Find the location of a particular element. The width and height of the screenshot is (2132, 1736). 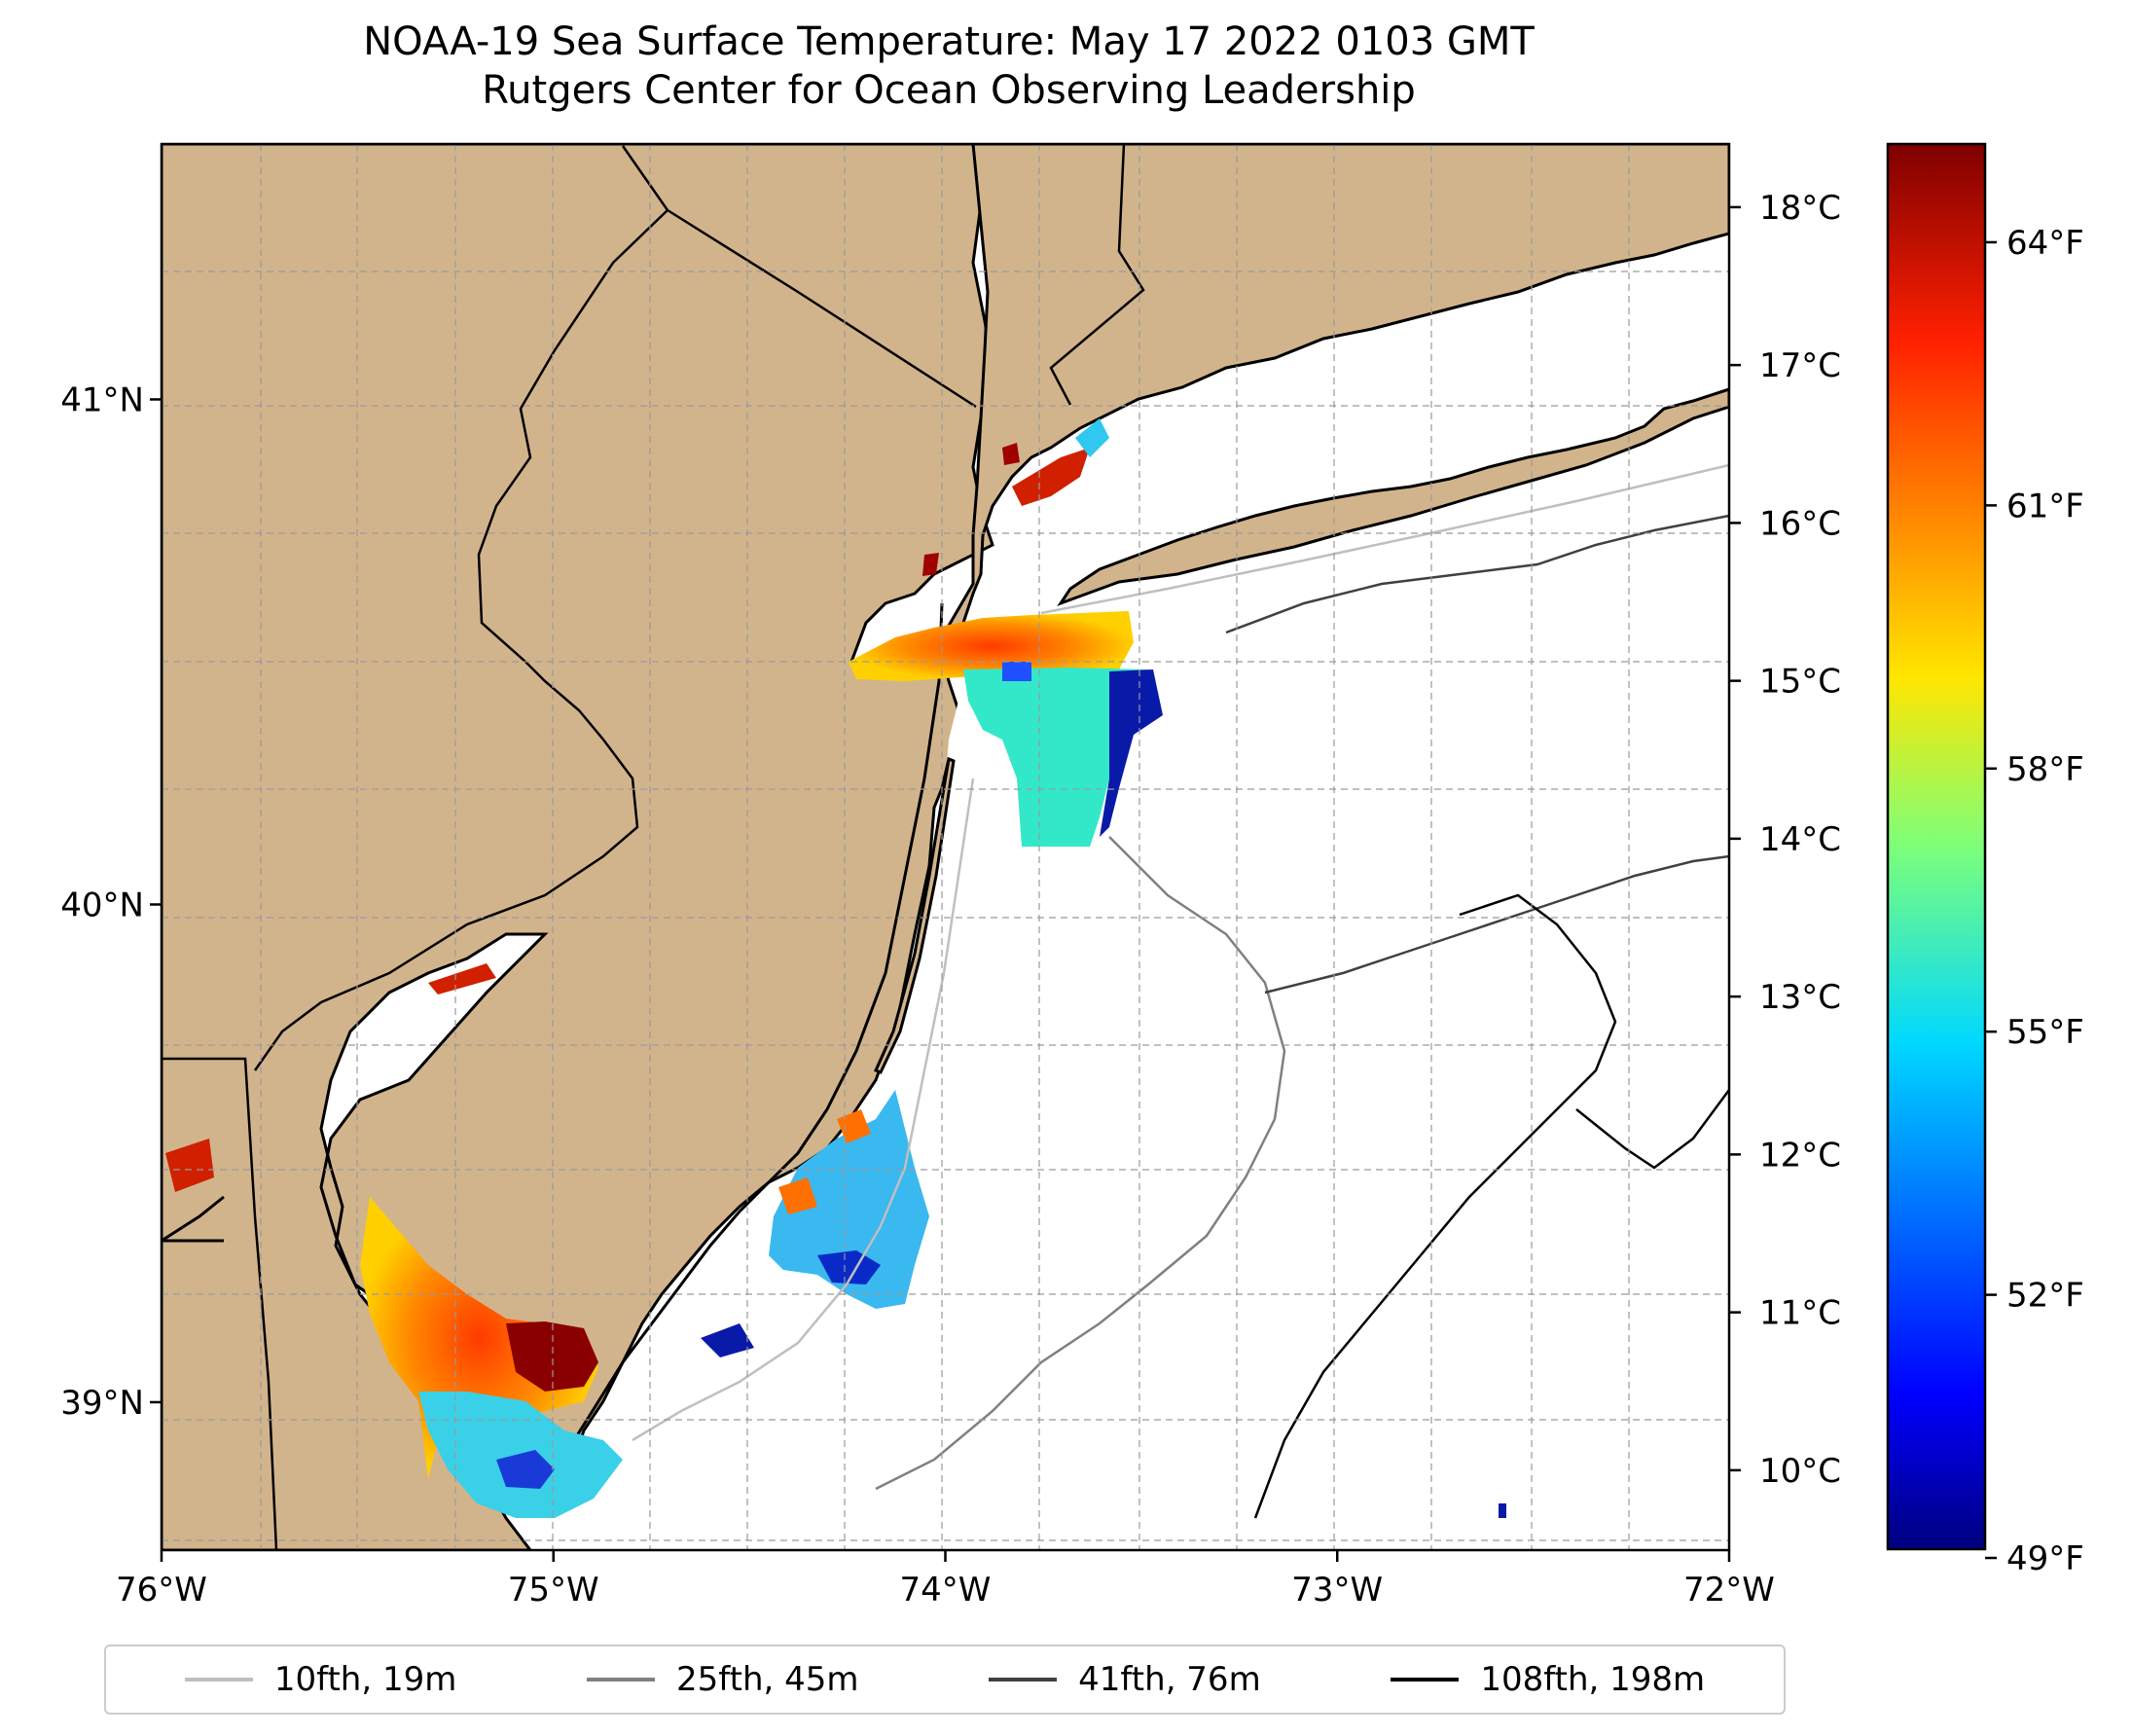

land-long-island is located at coordinates (1393, 497).